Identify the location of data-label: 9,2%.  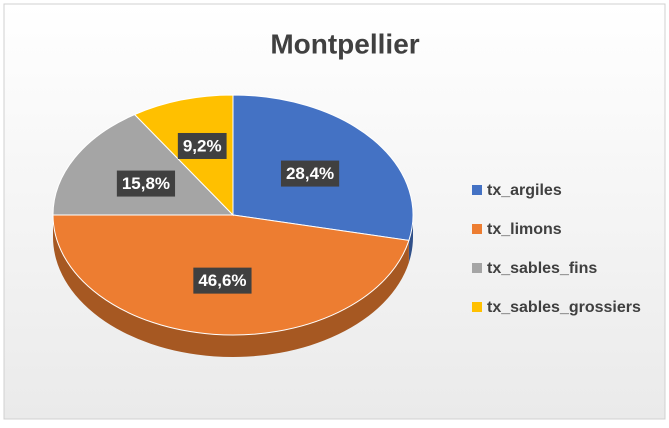
(202, 145).